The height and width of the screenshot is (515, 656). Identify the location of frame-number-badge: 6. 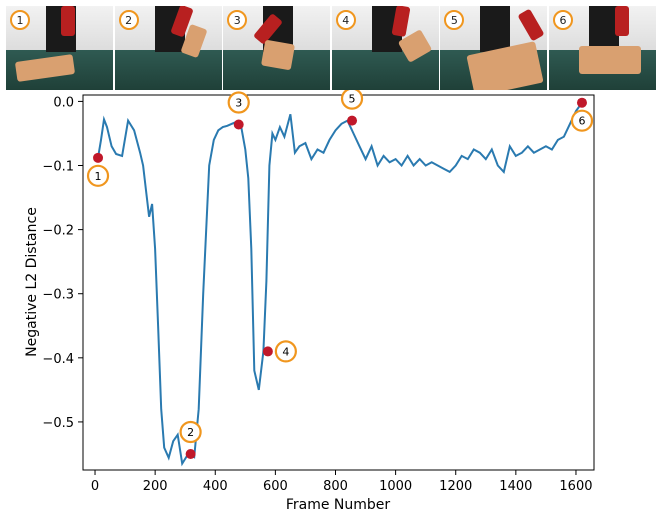
(563, 20).